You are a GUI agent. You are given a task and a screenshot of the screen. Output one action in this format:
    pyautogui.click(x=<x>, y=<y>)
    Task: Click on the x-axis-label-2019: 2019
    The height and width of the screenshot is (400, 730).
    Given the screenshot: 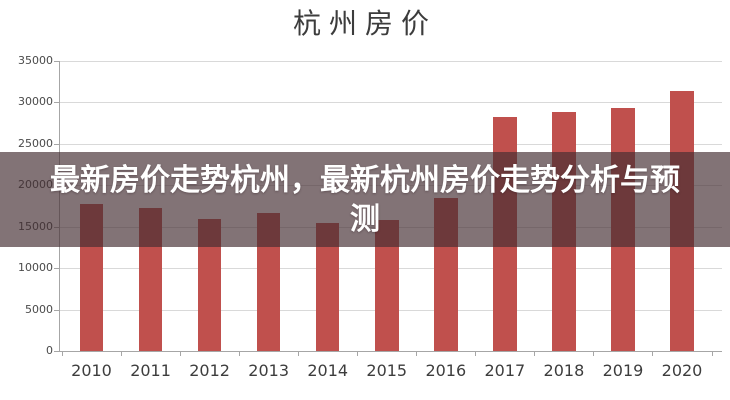 What is the action you would take?
    pyautogui.click(x=623, y=370)
    